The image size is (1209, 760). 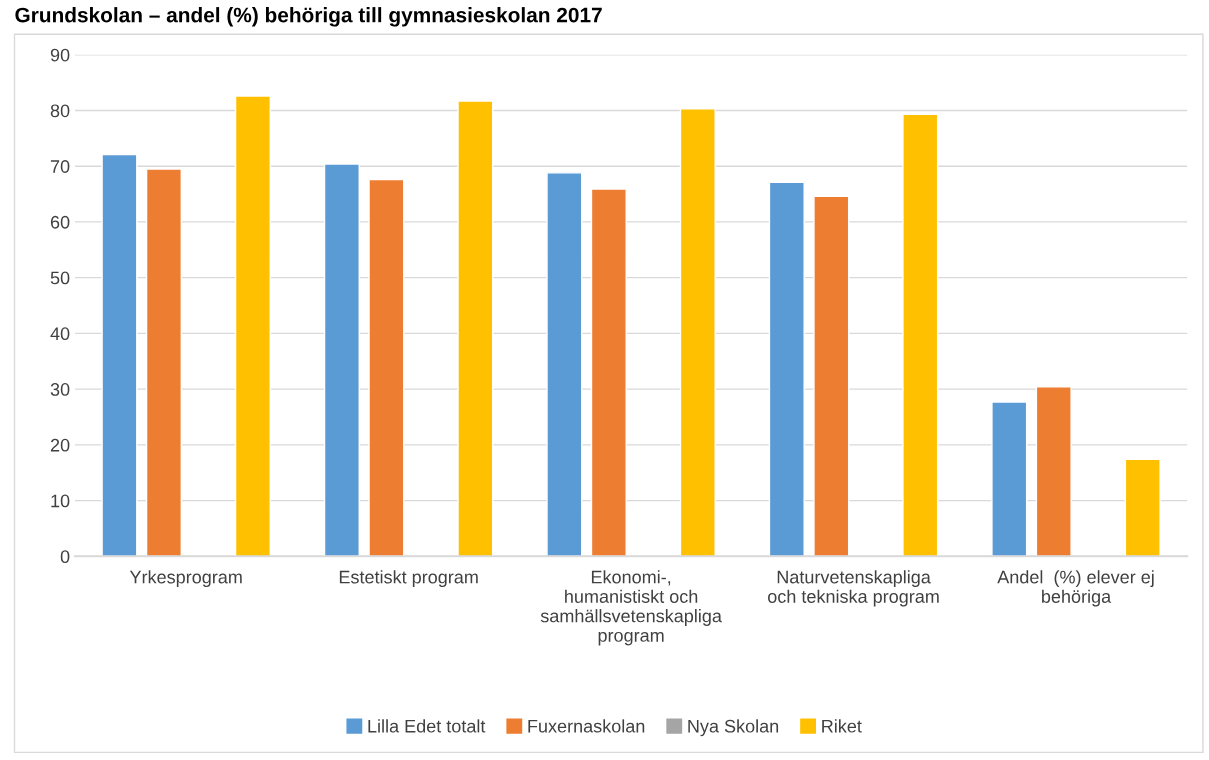 What do you see at coordinates (60, 334) in the screenshot?
I see `y-tick-label: 40` at bounding box center [60, 334].